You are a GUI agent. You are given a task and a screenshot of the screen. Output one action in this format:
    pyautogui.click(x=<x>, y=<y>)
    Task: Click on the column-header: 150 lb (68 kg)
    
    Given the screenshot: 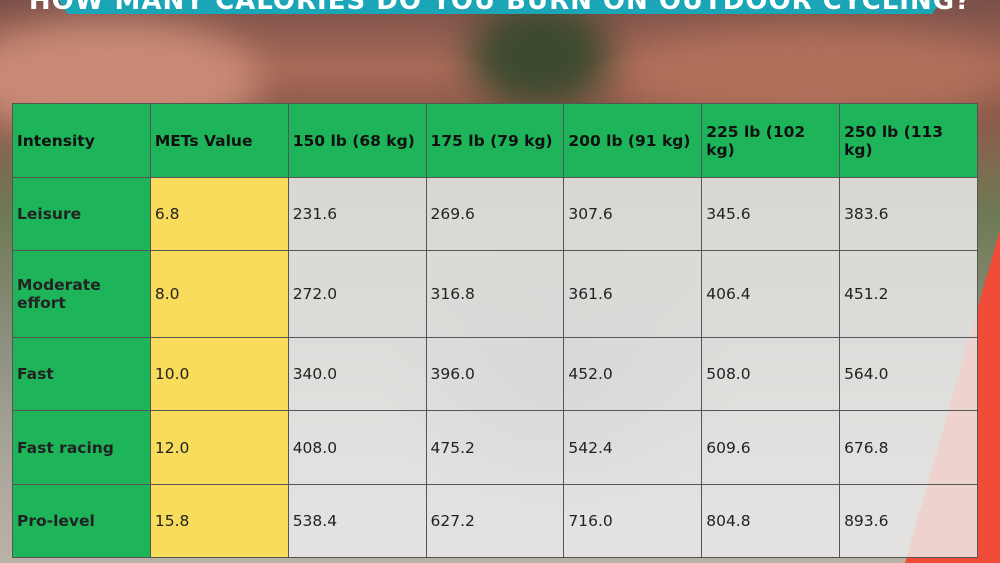 What is the action you would take?
    pyautogui.click(x=357, y=140)
    